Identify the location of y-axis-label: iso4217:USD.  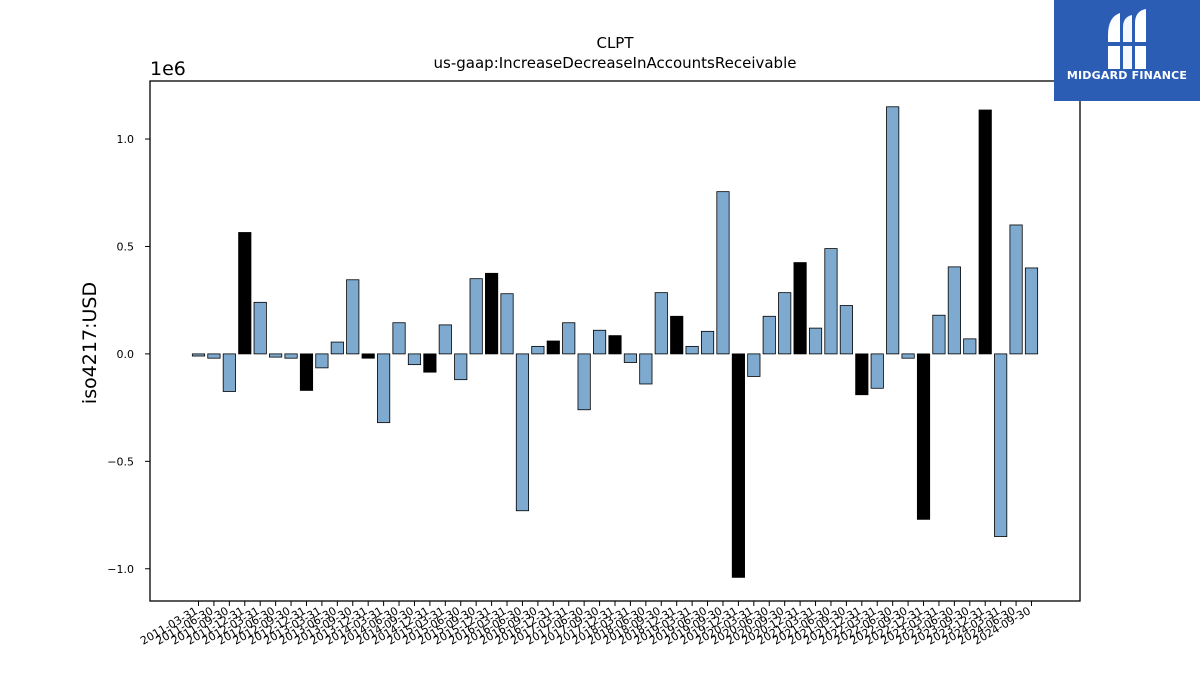
(90, 343).